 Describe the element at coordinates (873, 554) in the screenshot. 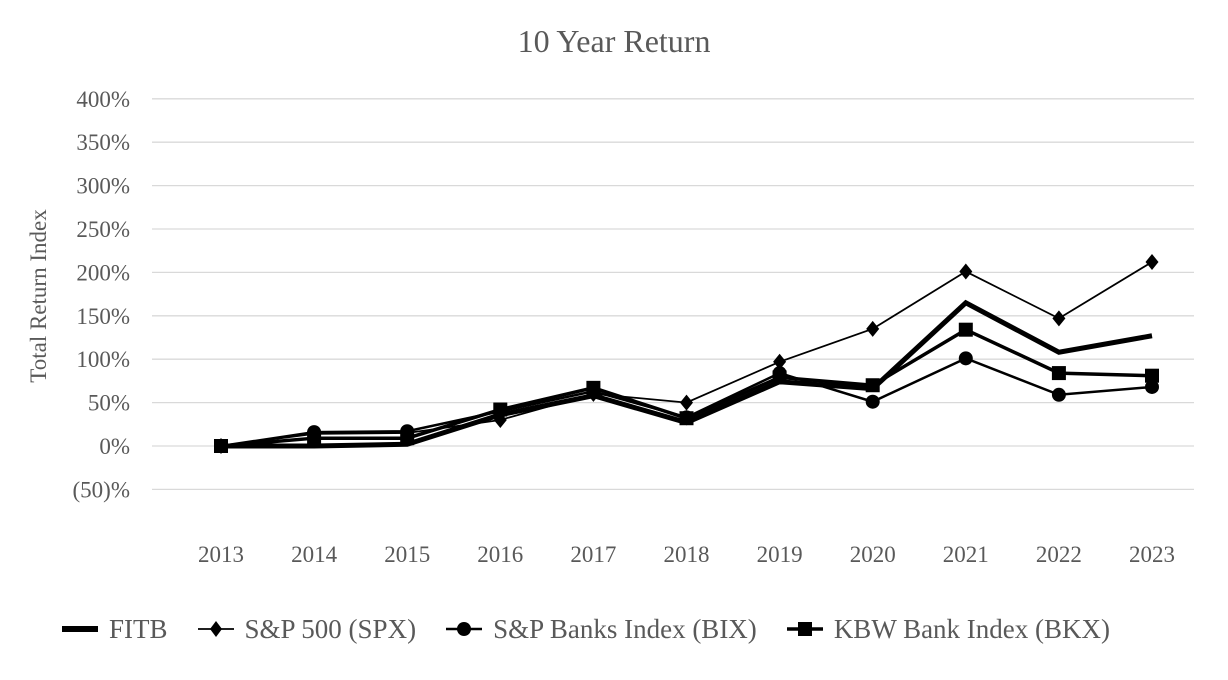

I see `x-tick-label: 2020` at that location.